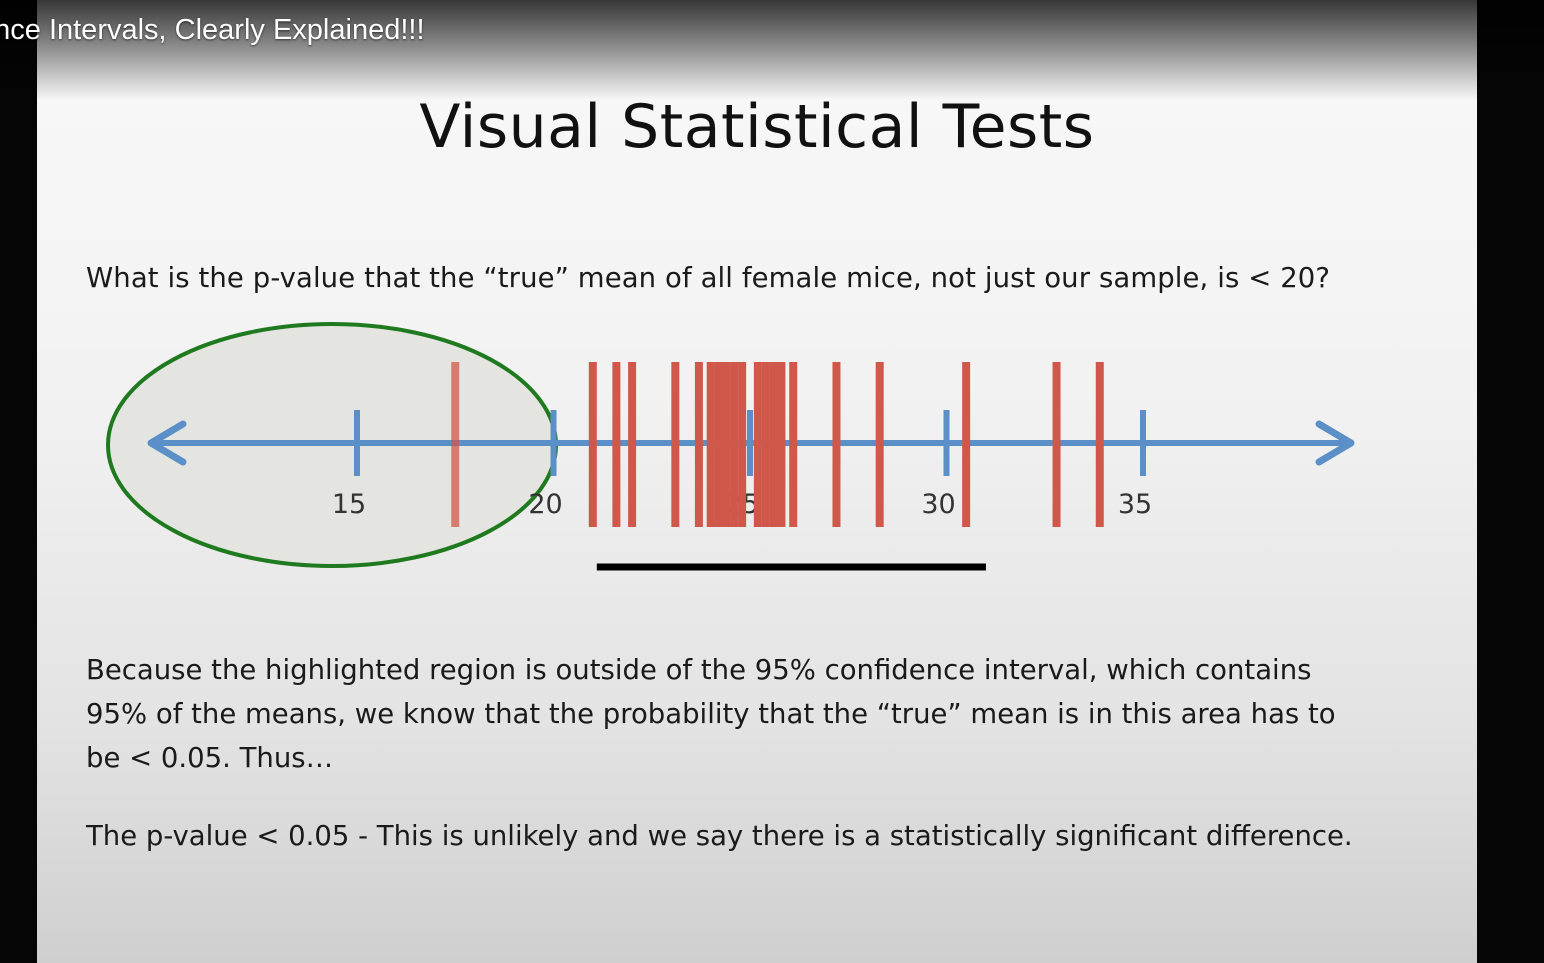  I want to click on tick-label: 35, so click(1135, 504).